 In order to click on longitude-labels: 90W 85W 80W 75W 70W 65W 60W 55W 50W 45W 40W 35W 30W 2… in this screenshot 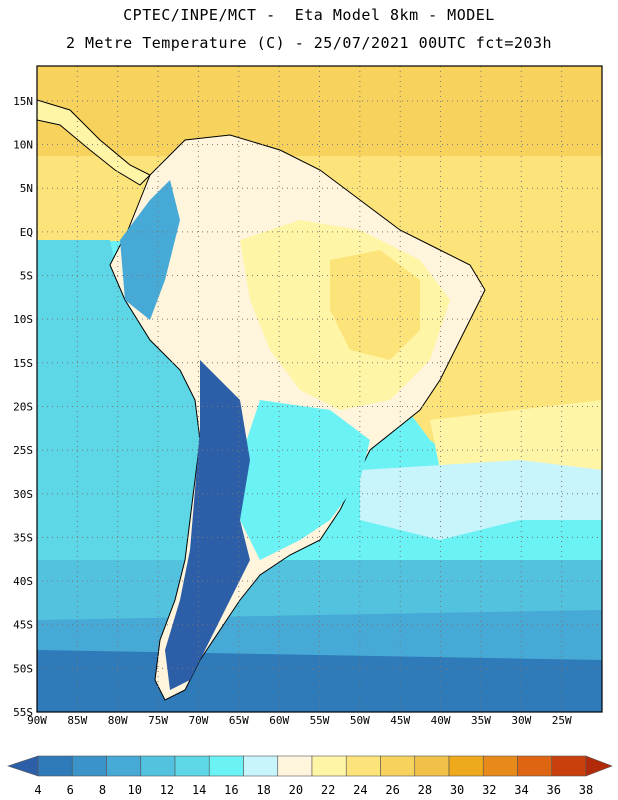, I will do `click(299, 720)`.